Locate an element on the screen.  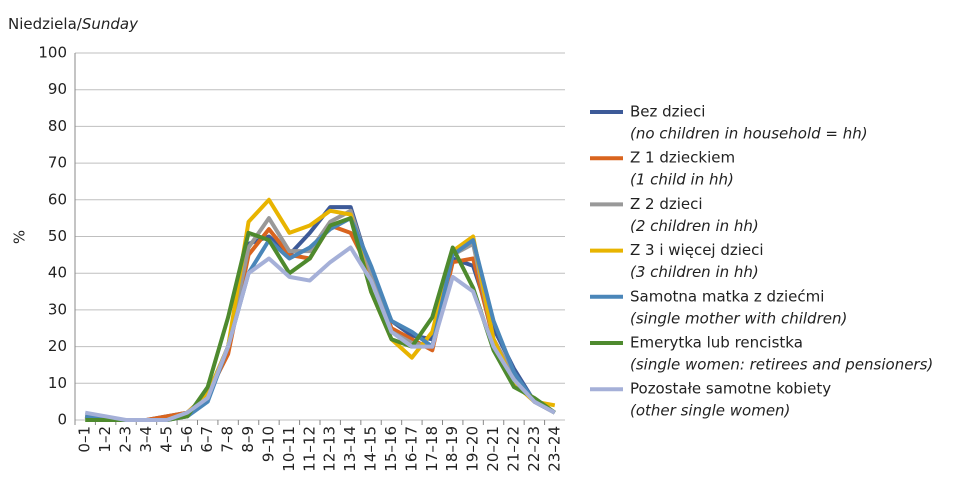
y-tick-label: 30 is located at coordinates (57, 309).